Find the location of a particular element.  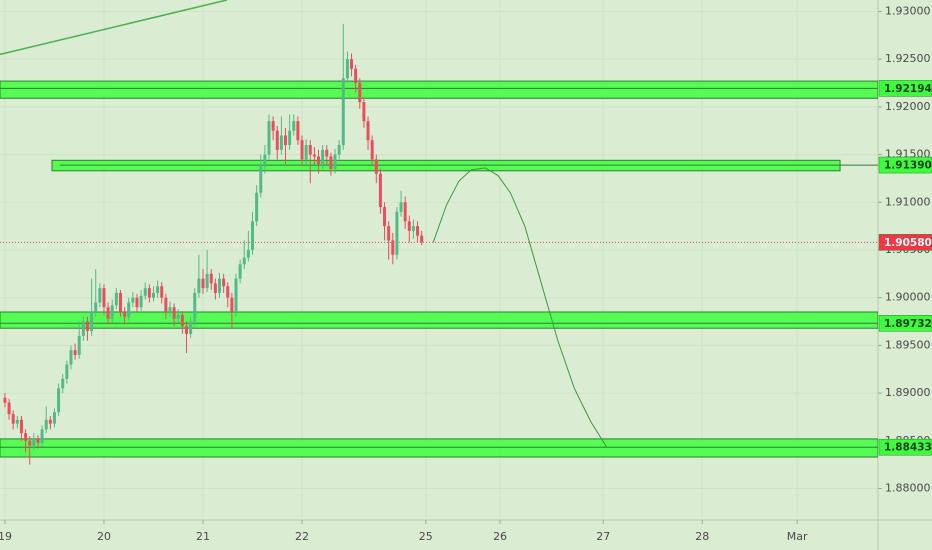

projection-path is located at coordinates (520, 307).